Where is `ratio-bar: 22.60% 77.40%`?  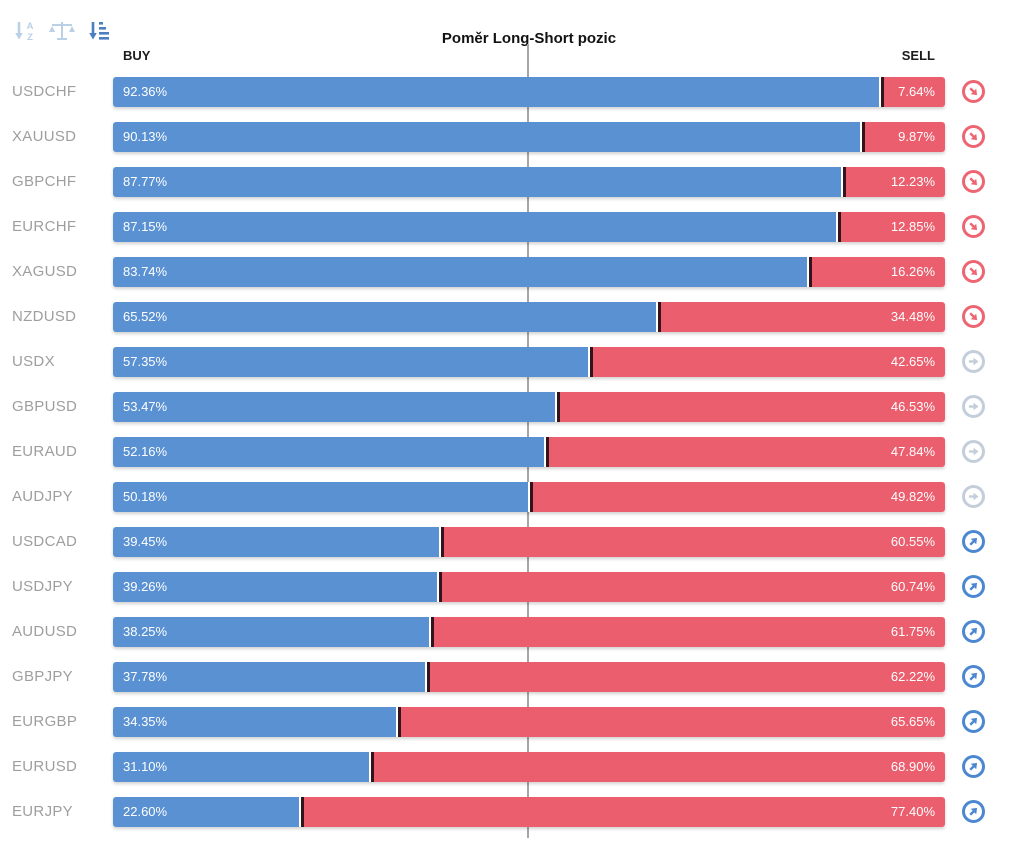 ratio-bar: 22.60% 77.40% is located at coordinates (529, 812).